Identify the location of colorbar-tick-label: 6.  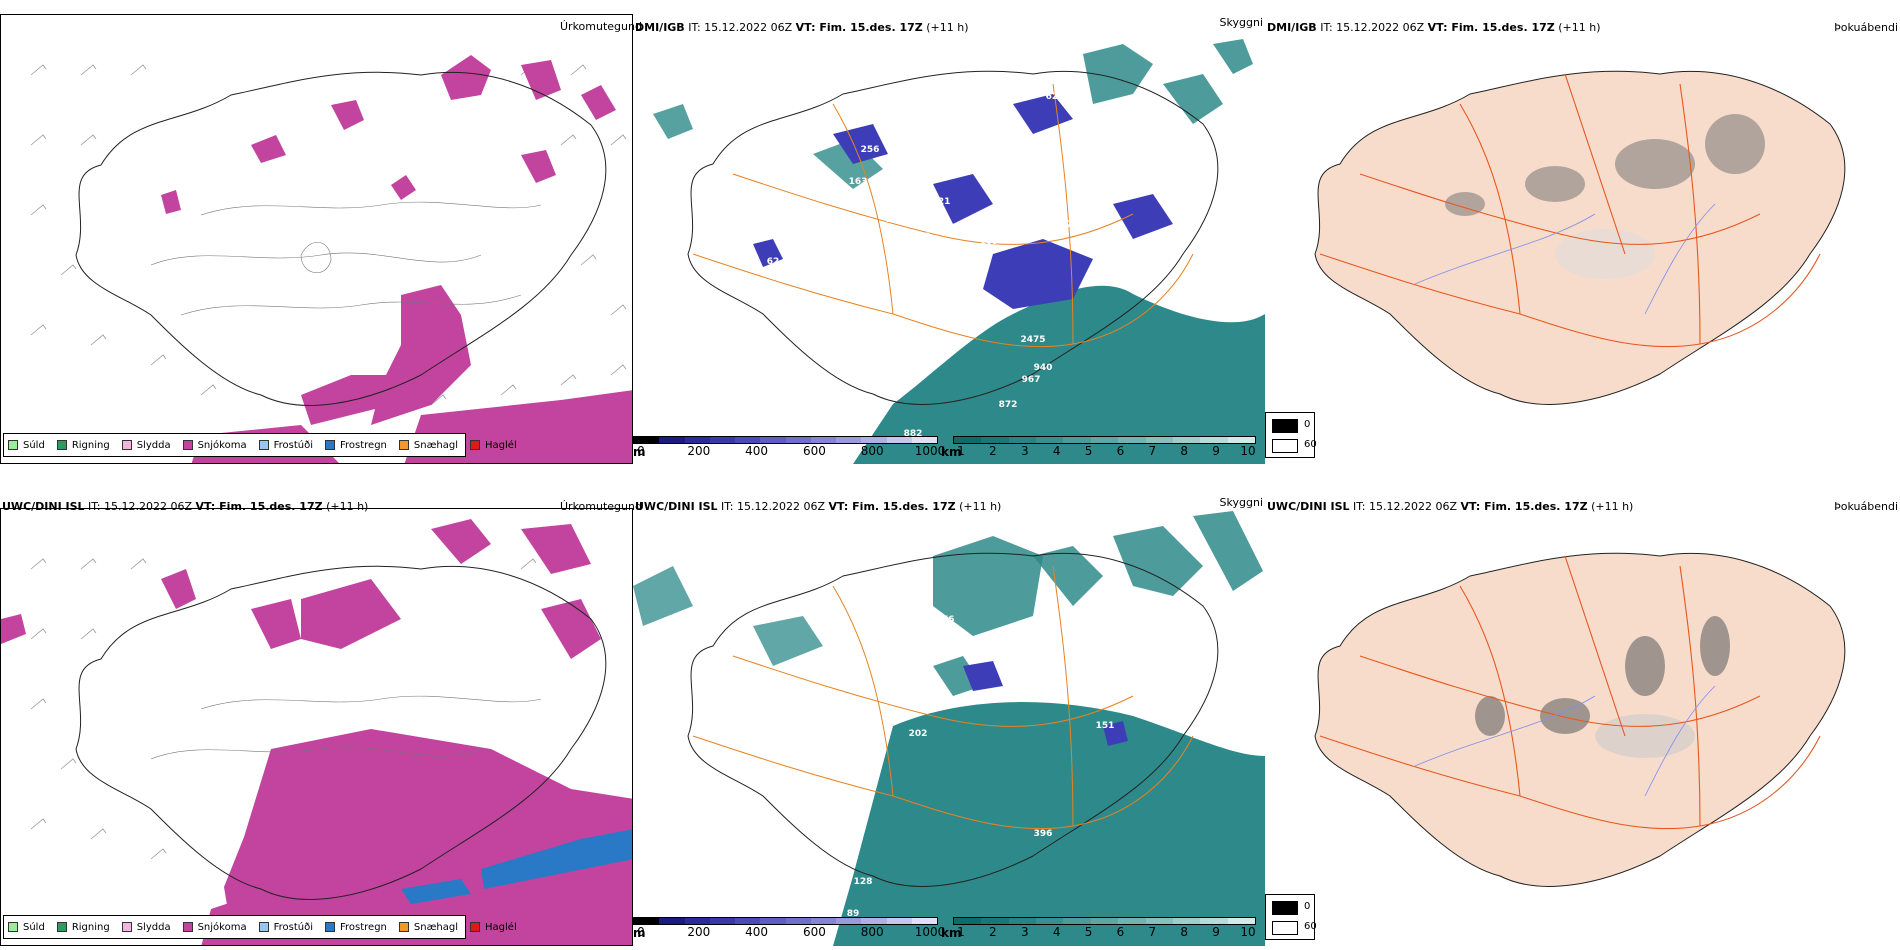
(1120, 932).